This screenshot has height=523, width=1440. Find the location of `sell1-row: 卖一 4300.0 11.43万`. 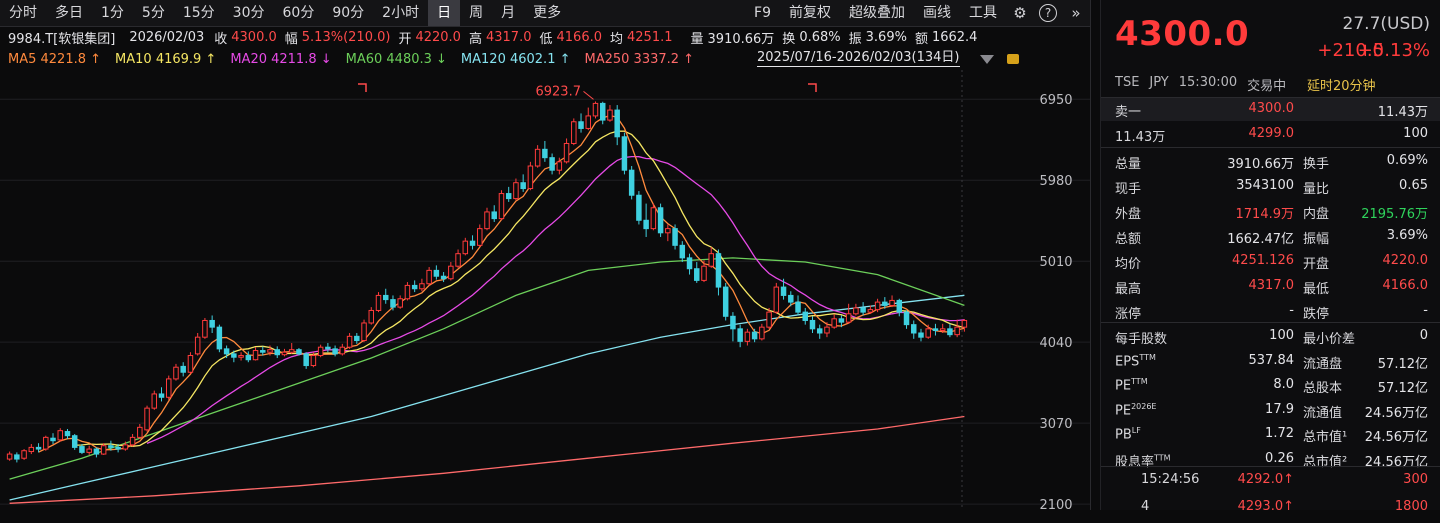

sell1-row: 卖一 4300.0 11.43万 is located at coordinates (1270, 113).